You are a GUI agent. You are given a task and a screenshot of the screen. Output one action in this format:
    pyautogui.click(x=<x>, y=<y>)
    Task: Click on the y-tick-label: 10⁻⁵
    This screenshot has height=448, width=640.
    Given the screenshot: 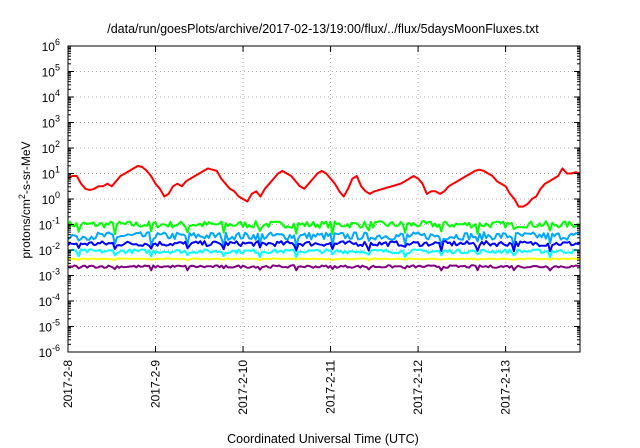 What is the action you would take?
    pyautogui.click(x=49, y=326)
    